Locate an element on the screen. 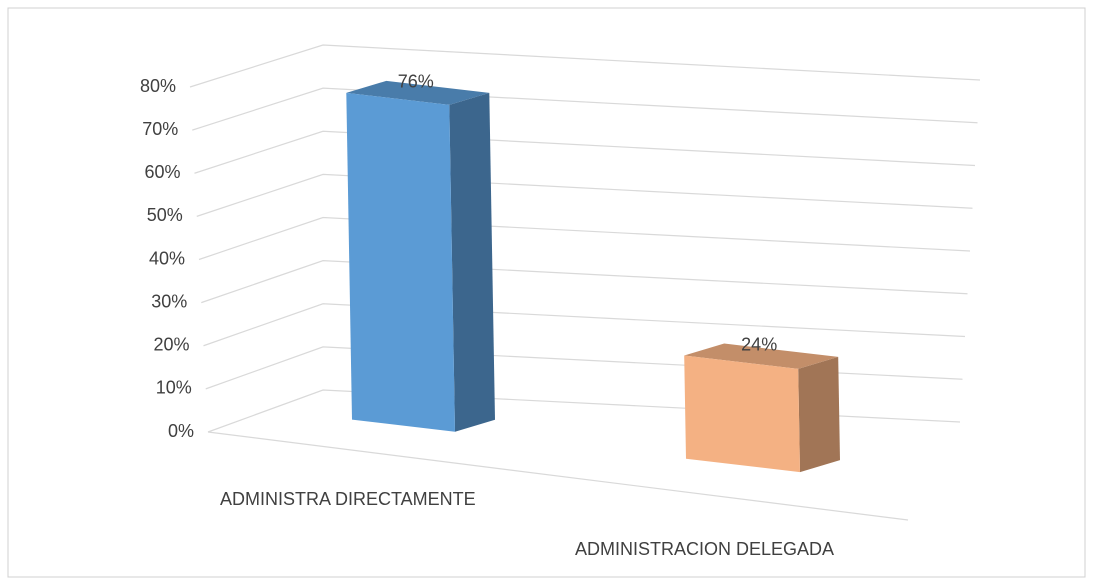  value-label: 24% is located at coordinates (759, 344).